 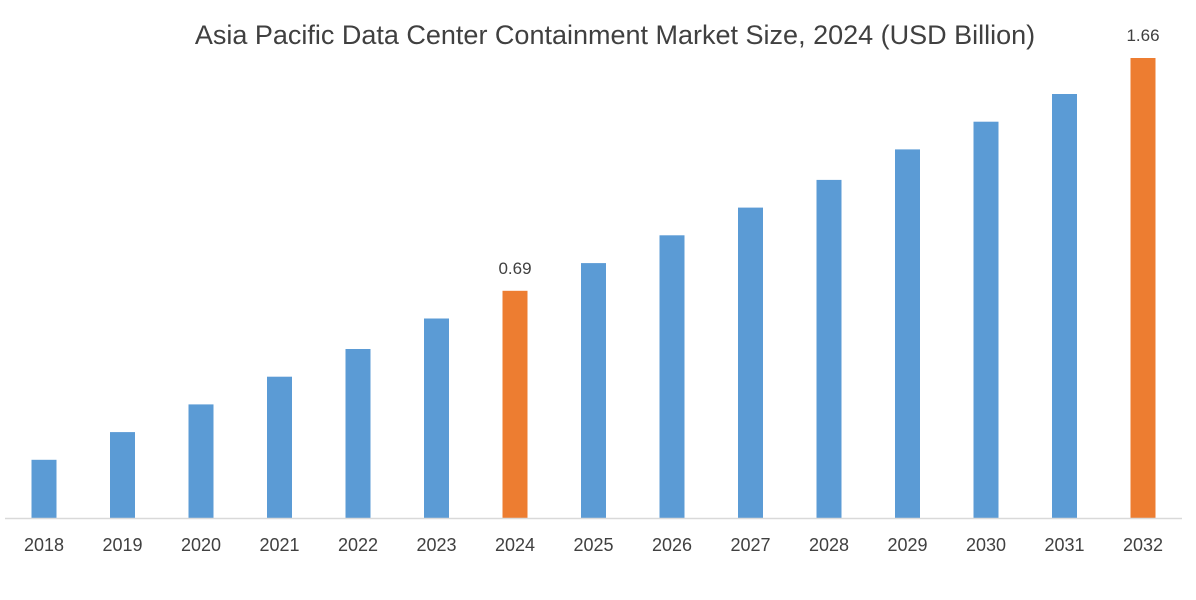 What do you see at coordinates (279, 545) in the screenshot?
I see `x-tick-label-2021: 2021` at bounding box center [279, 545].